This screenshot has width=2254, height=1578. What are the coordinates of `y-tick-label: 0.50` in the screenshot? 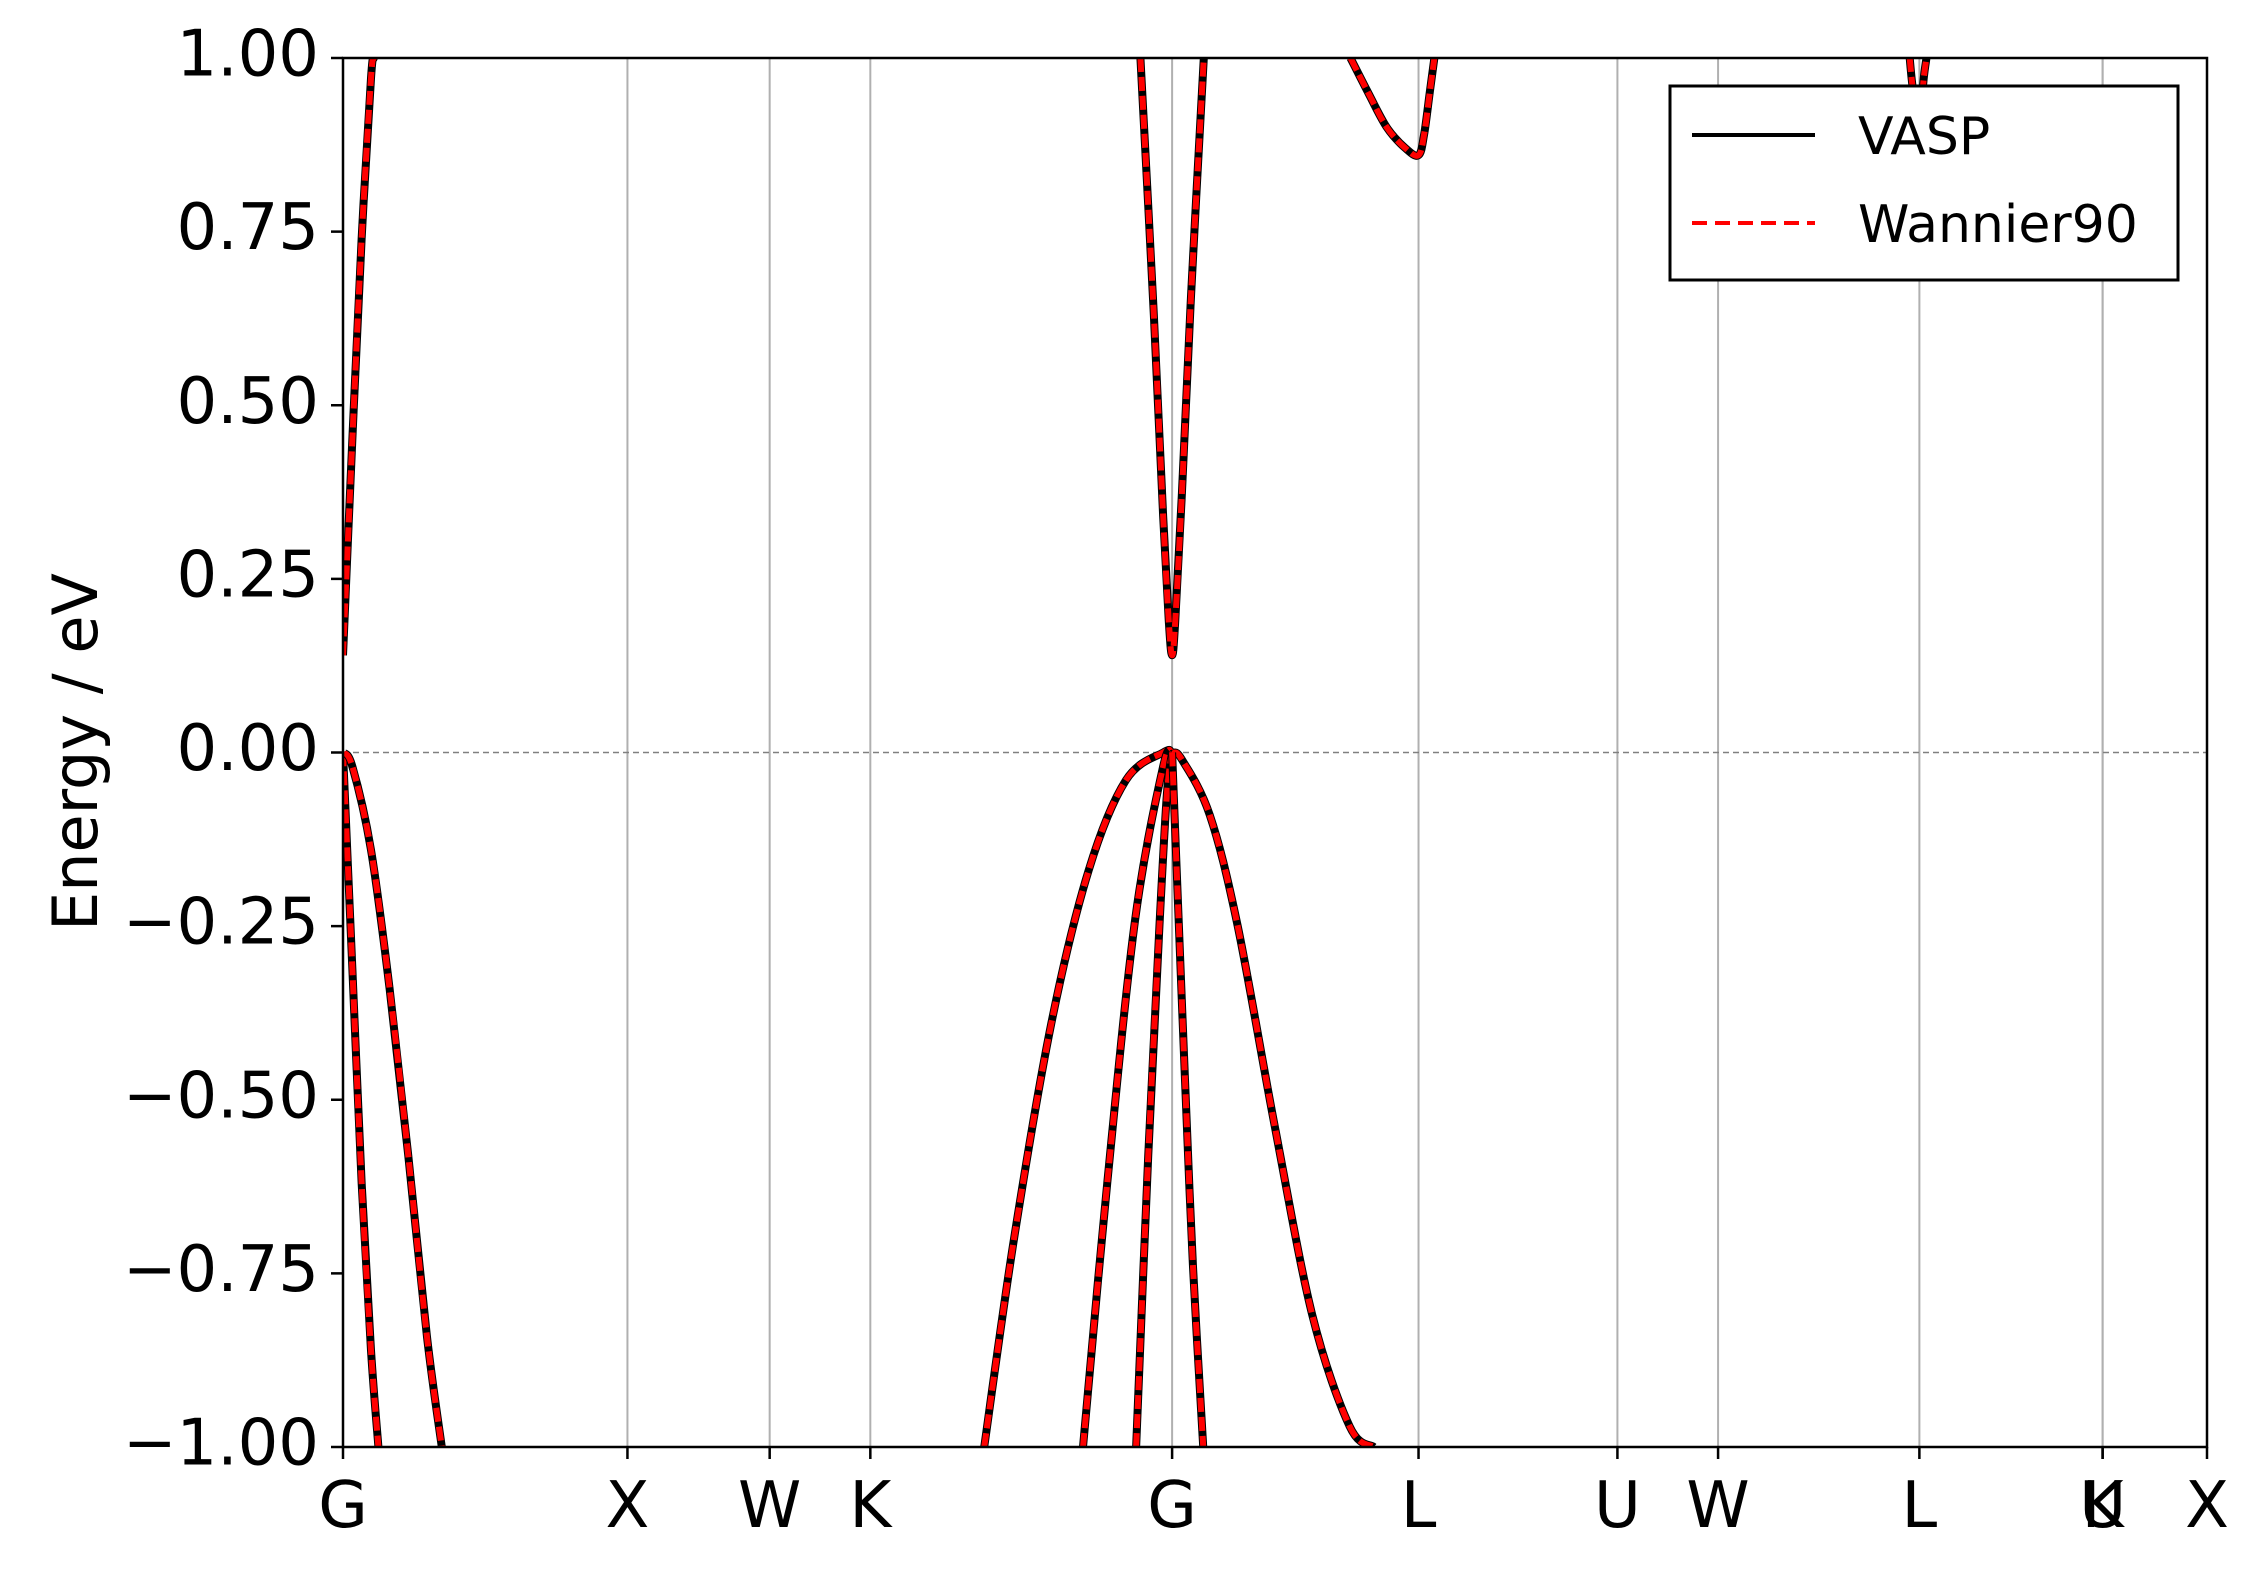 It's located at (248, 402).